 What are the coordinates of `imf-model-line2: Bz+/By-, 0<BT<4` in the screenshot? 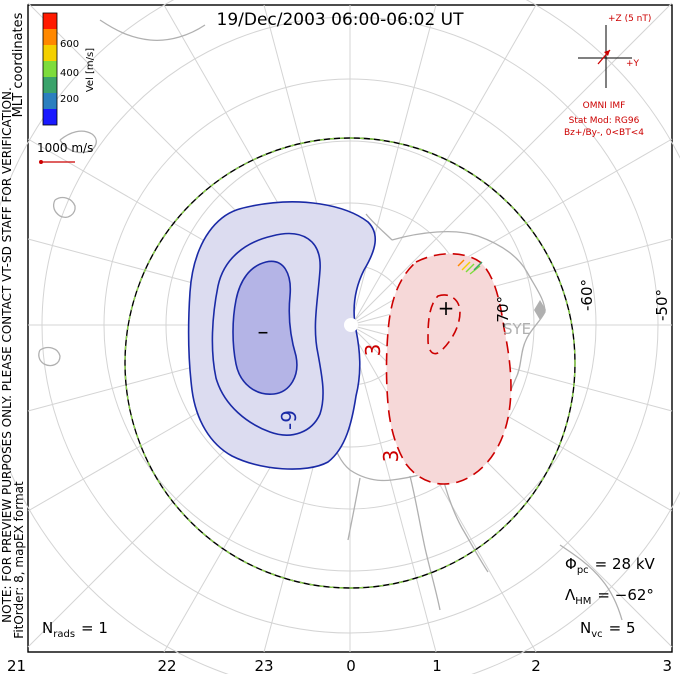 It's located at (604, 133).